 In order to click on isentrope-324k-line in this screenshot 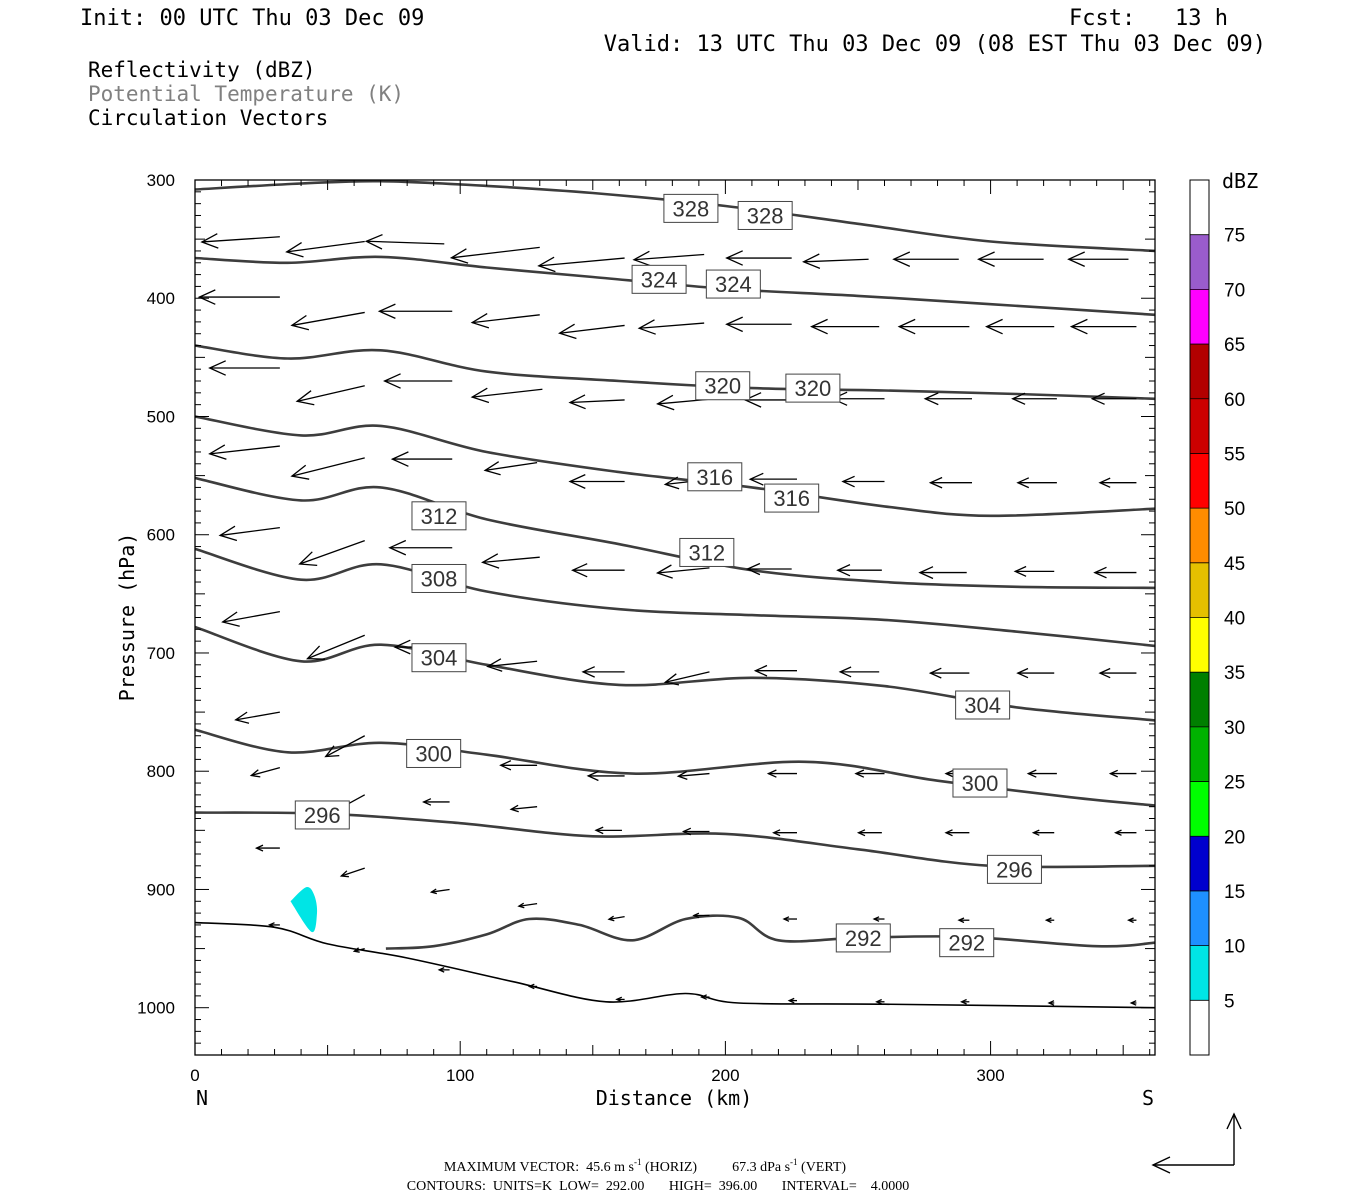, I will do `click(675, 286)`.